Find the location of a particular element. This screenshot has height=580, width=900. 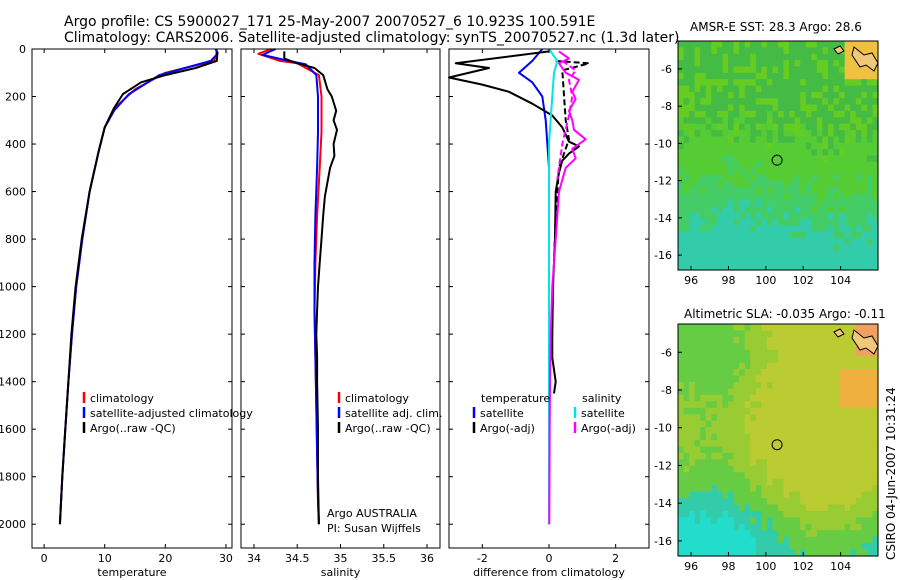

diff-xtick-label: 2 is located at coordinates (615, 558).